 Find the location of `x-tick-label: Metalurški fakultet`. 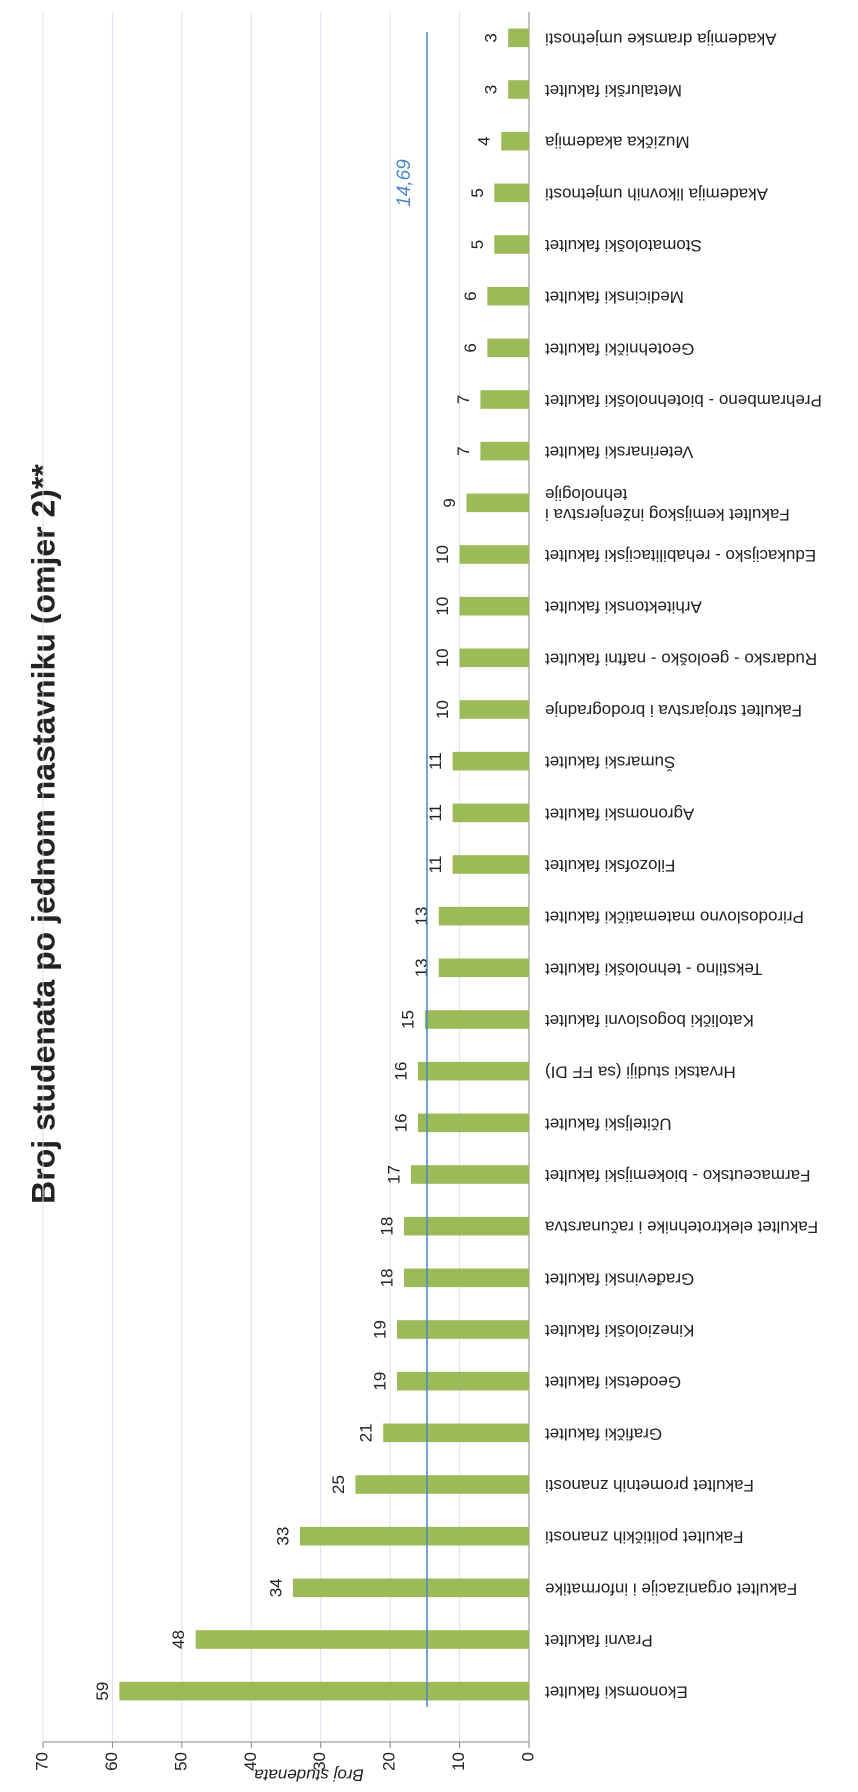

x-tick-label: Metalurški fakultet is located at coordinates (613, 90).